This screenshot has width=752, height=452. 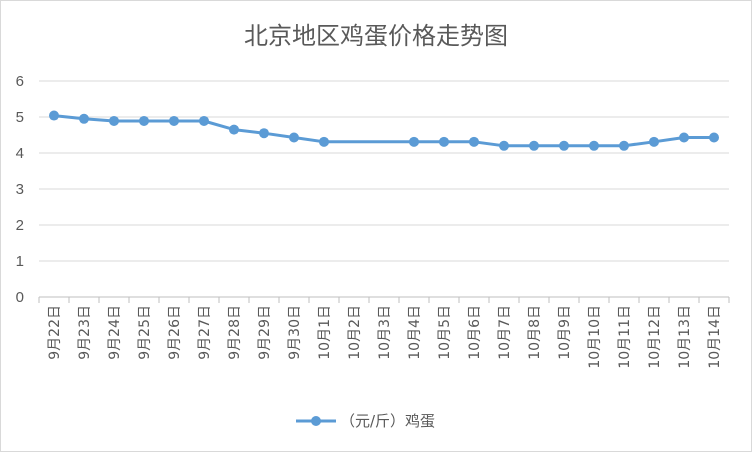 What do you see at coordinates (355, 332) in the screenshot?
I see `x-tick-label: 10月2日` at bounding box center [355, 332].